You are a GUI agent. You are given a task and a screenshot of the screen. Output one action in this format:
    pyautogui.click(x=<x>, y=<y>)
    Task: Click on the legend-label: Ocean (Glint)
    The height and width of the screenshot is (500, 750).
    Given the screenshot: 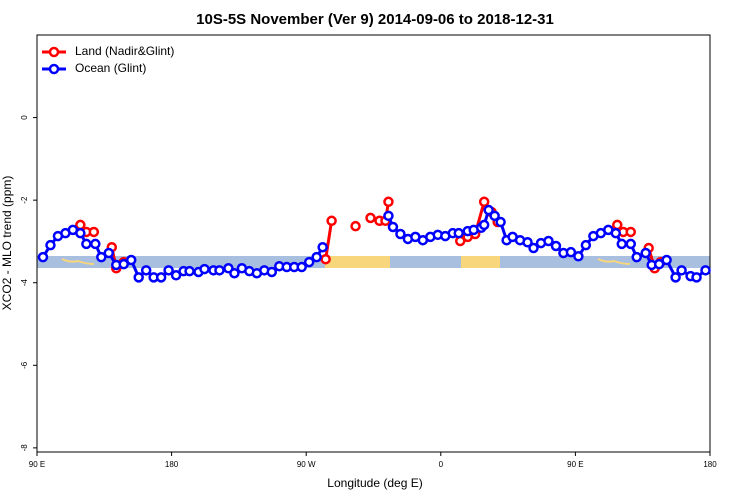 What is the action you would take?
    pyautogui.click(x=110, y=68)
    